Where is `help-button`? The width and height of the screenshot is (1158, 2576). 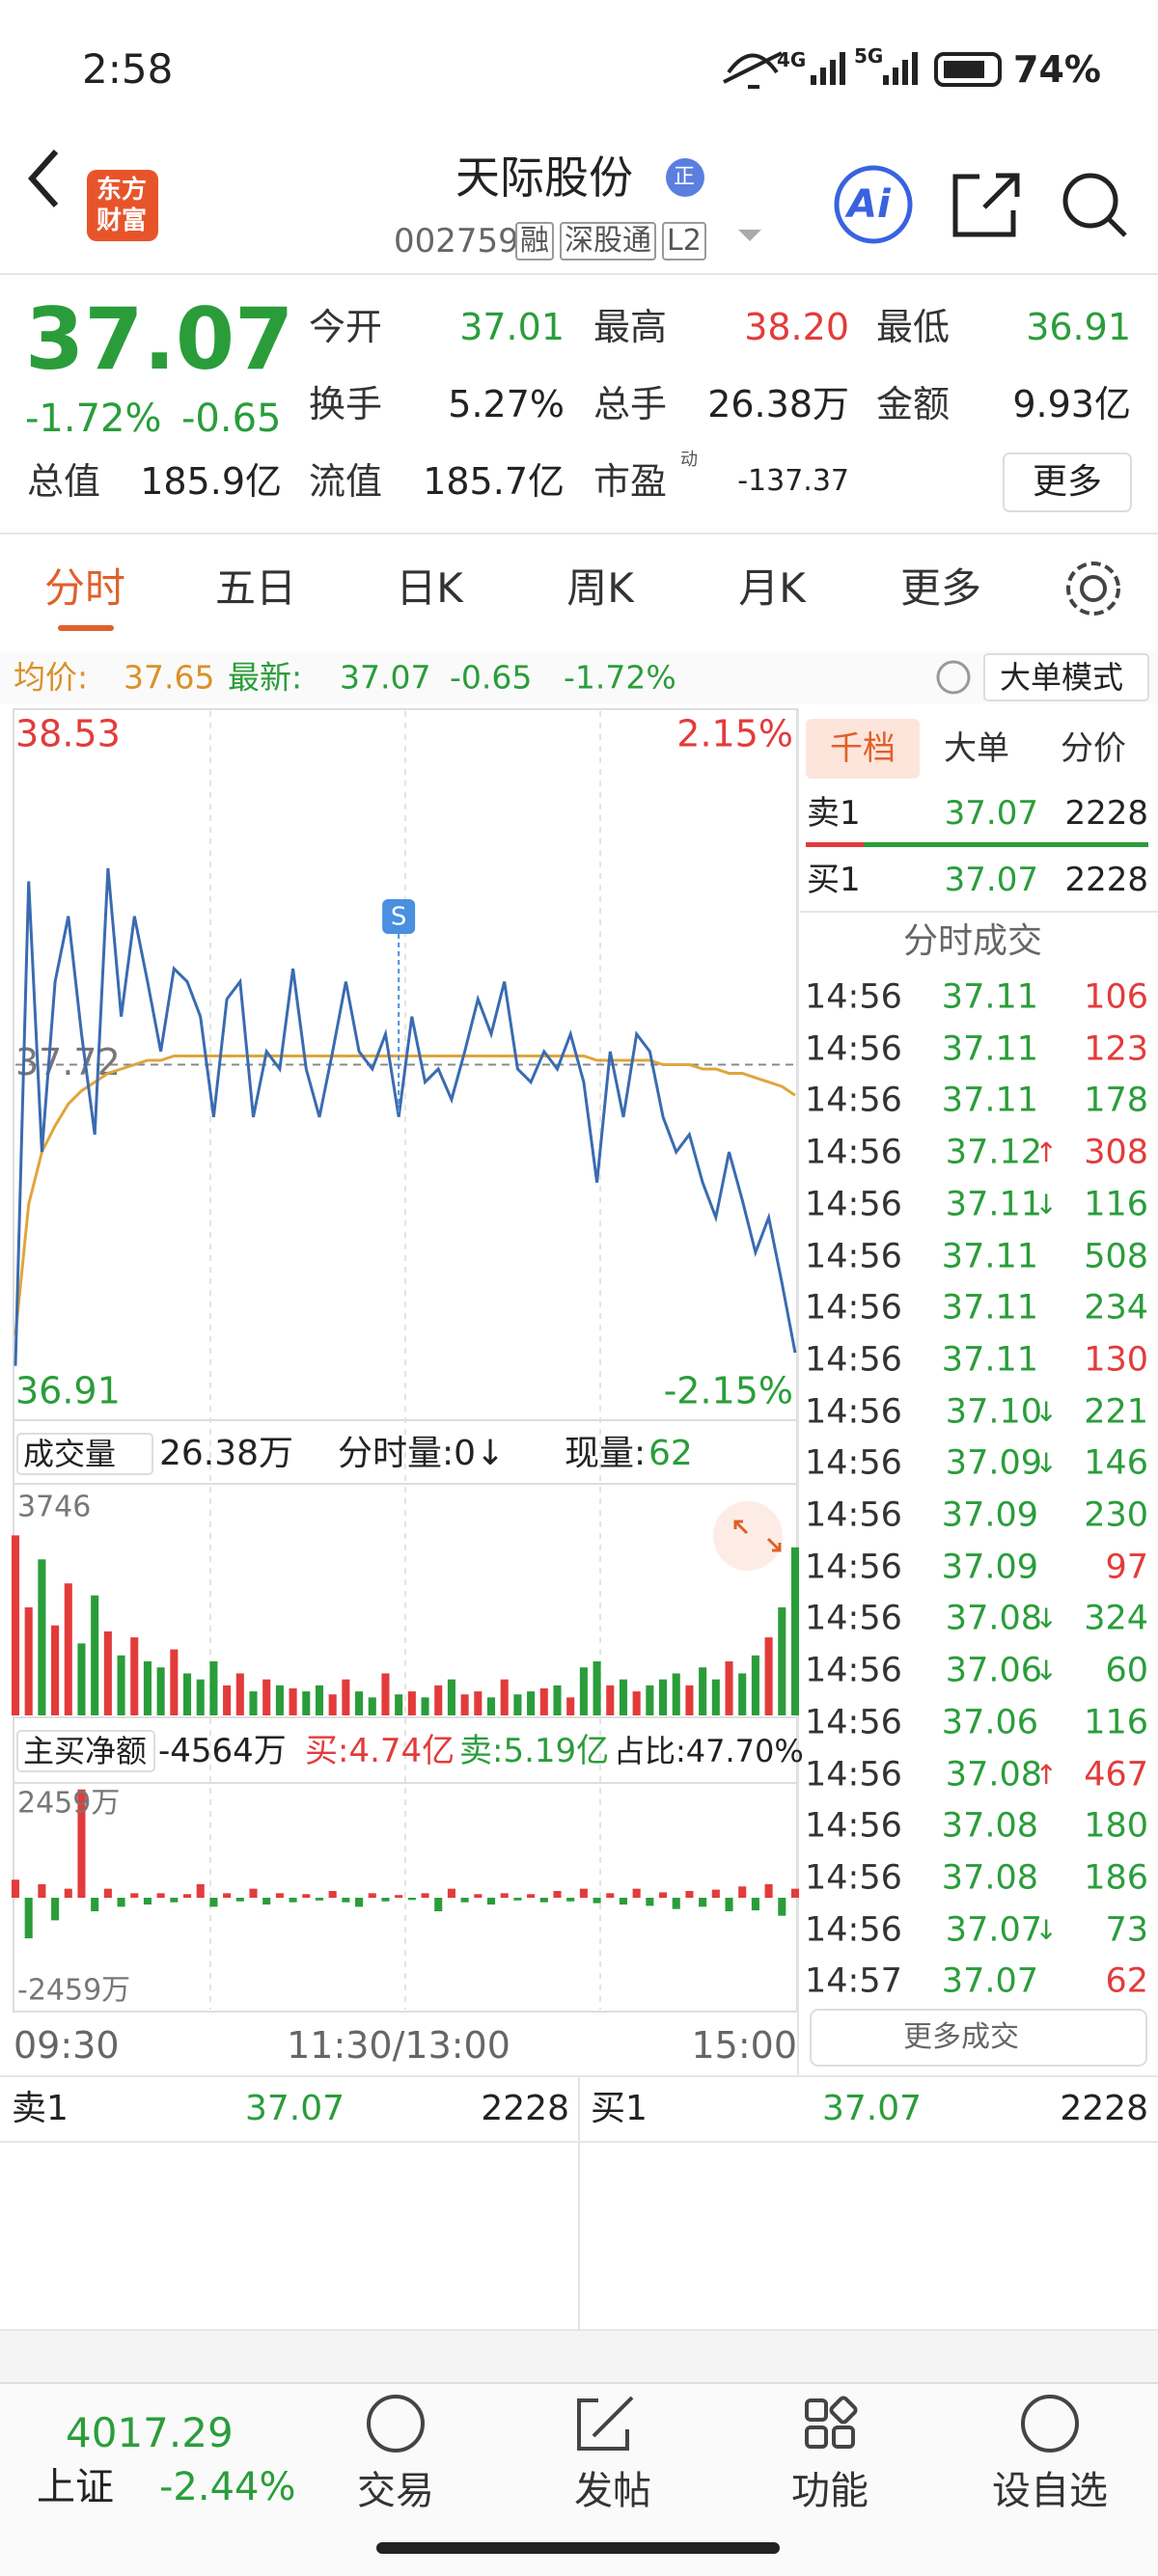
help-button is located at coordinates (953, 677).